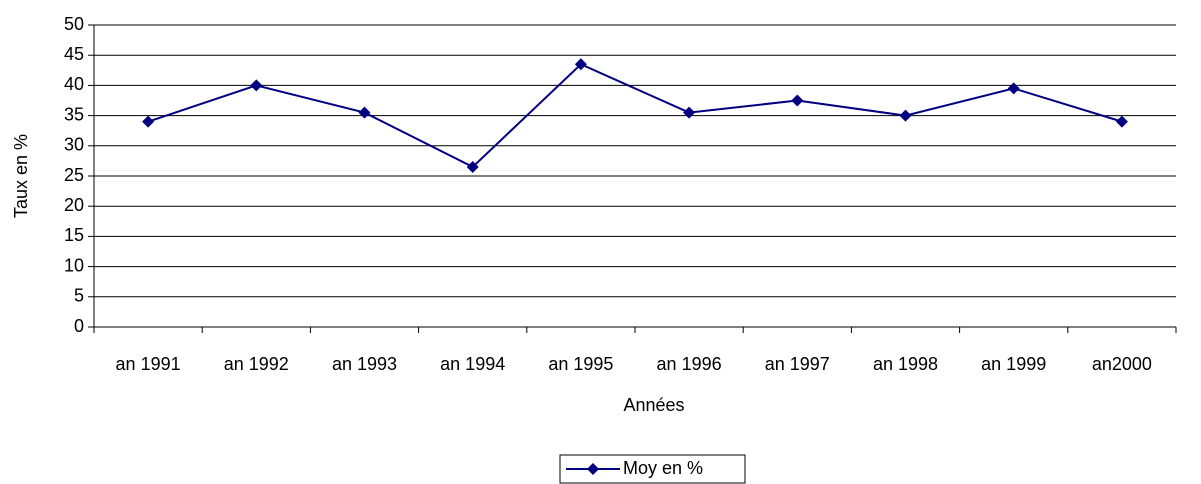 The height and width of the screenshot is (484, 1201). I want to click on x-tick-label: an 1993, so click(364, 364).